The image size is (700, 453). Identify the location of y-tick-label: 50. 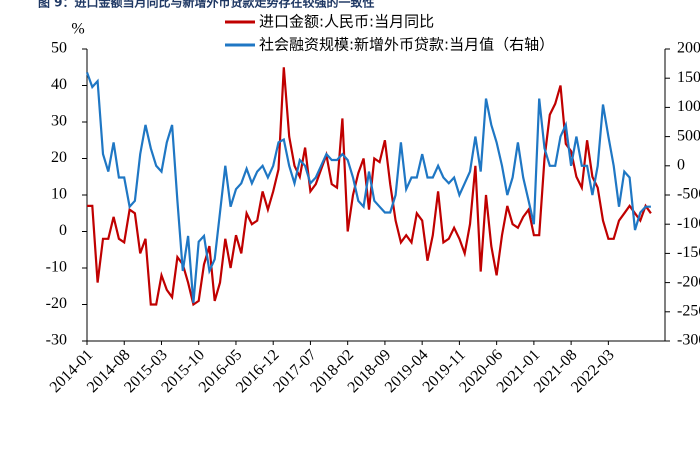
(59, 48).